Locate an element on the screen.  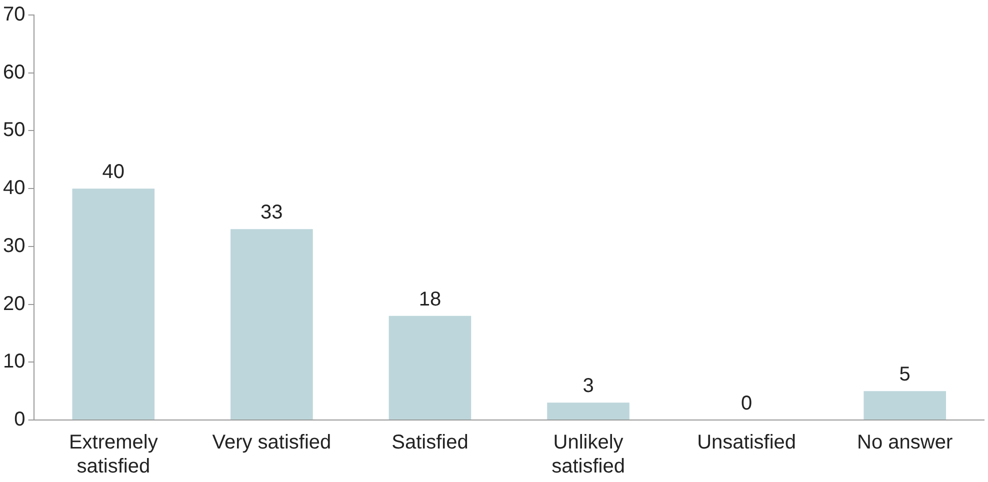
x-tick-label: Satisfied is located at coordinates (430, 443).